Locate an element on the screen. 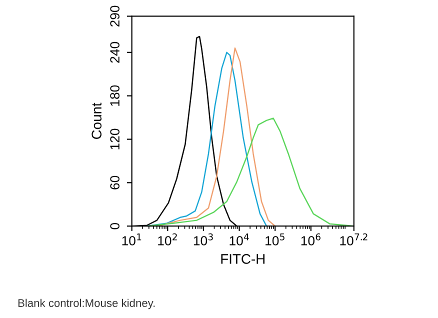 The height and width of the screenshot is (318, 438). y-axis-title: Count is located at coordinates (97, 120).